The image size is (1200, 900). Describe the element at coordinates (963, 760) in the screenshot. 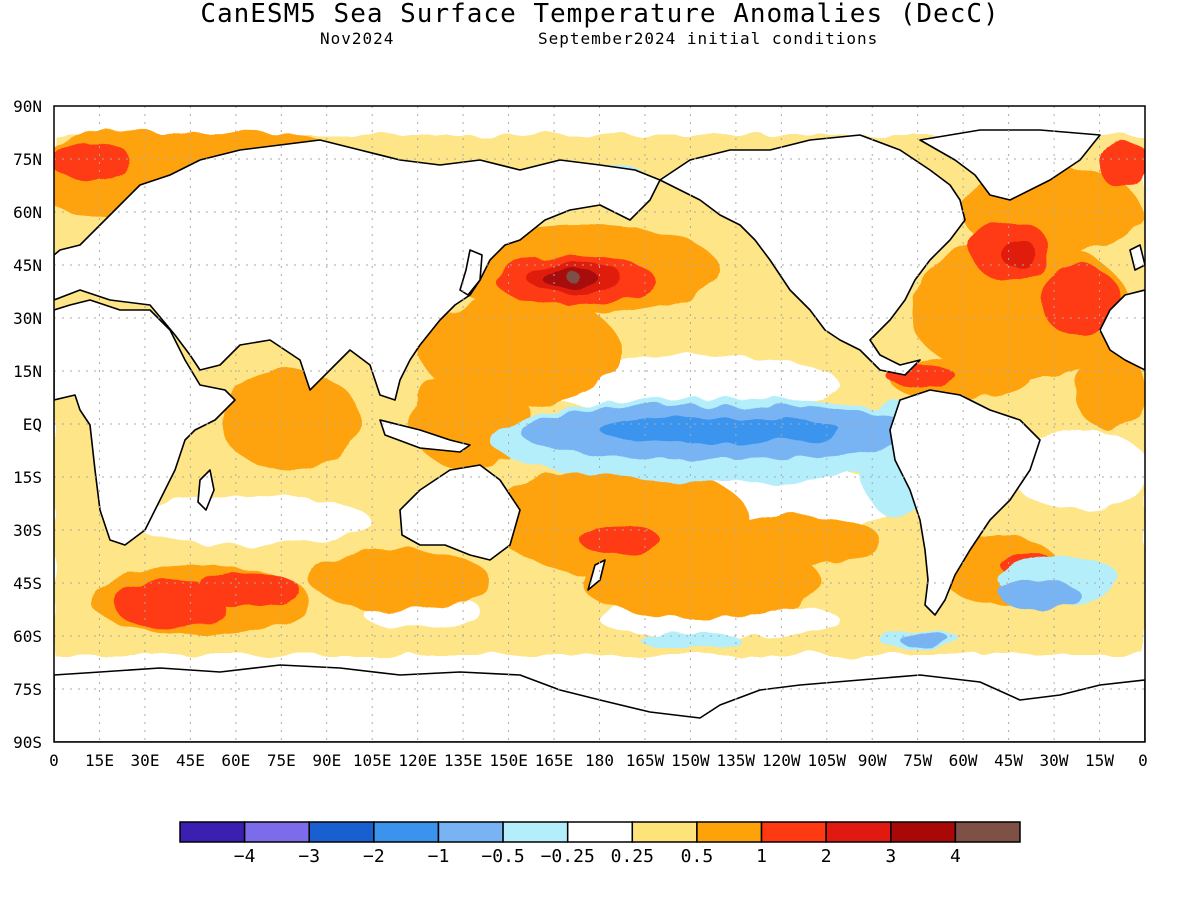

I see `lon-label: 60W` at that location.